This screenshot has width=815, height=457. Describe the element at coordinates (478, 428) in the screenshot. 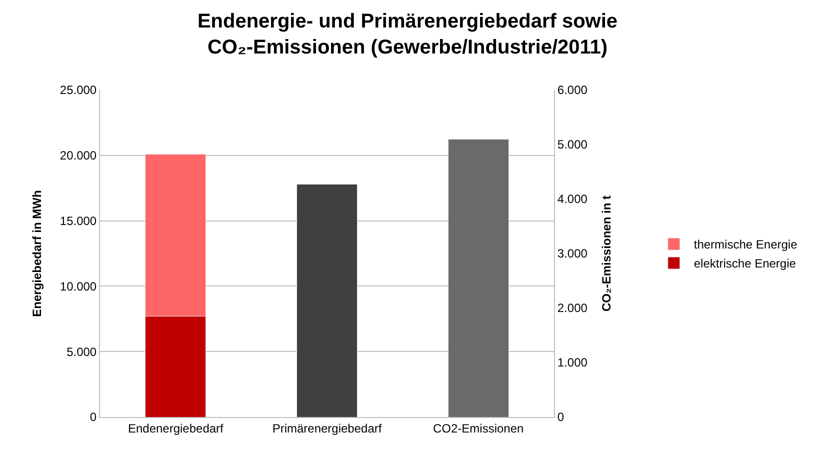

I see `x-tick-label: CO2-Emissionen` at that location.